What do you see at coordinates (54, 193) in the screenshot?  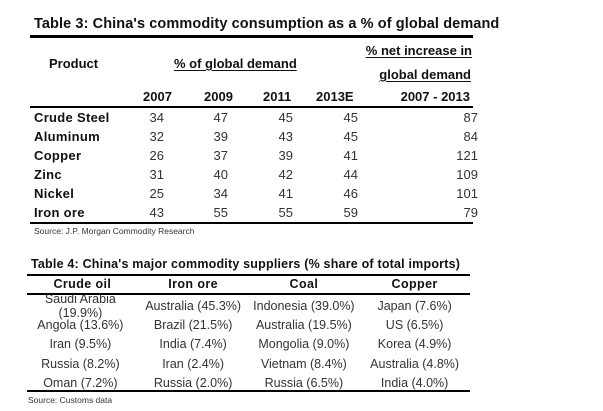 I see `product-name: Nickel` at bounding box center [54, 193].